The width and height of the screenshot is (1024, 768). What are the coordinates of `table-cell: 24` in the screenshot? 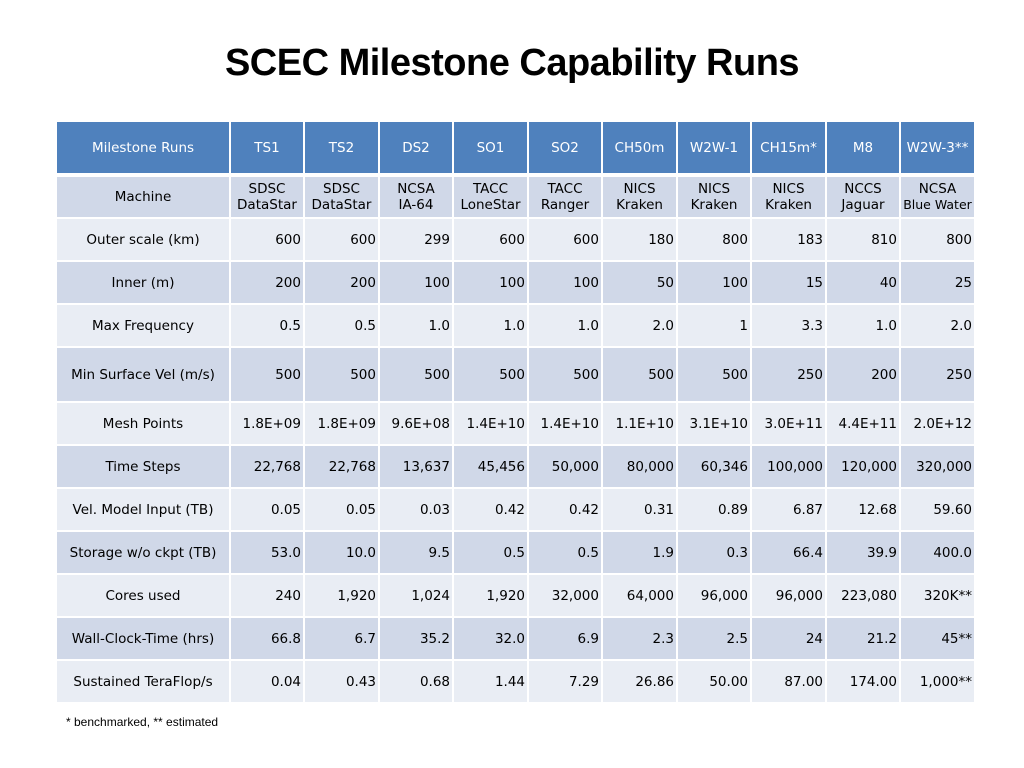 It's located at (788, 638).